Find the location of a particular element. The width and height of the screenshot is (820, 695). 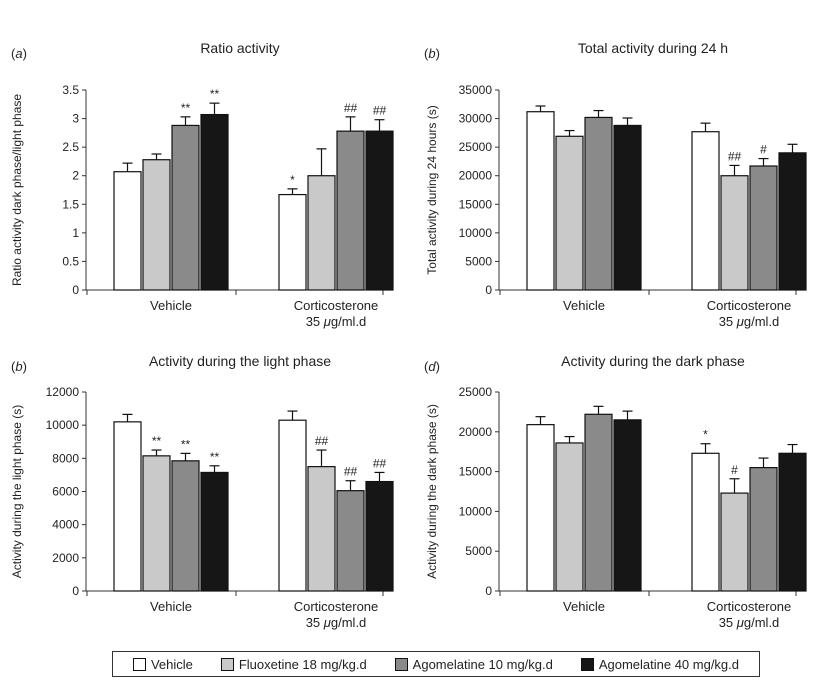

panel-3-category-label: 35 μg/ml.d is located at coordinates (336, 622).